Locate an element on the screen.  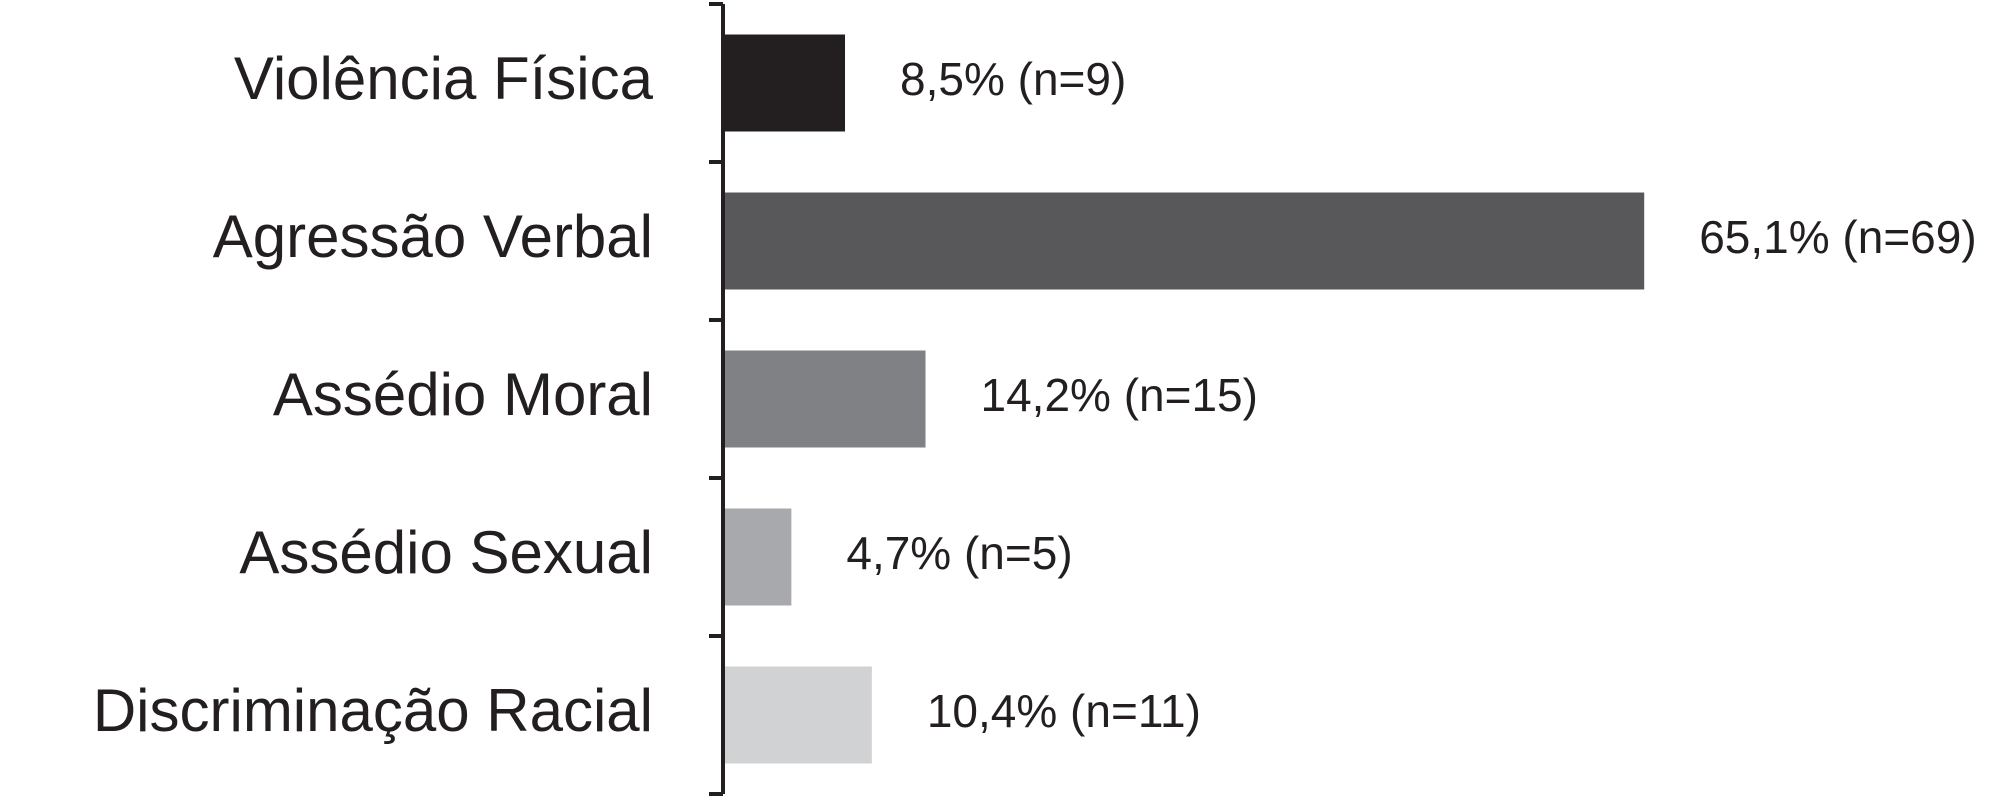
category-label: Discriminação Racial is located at coordinates (373, 710).